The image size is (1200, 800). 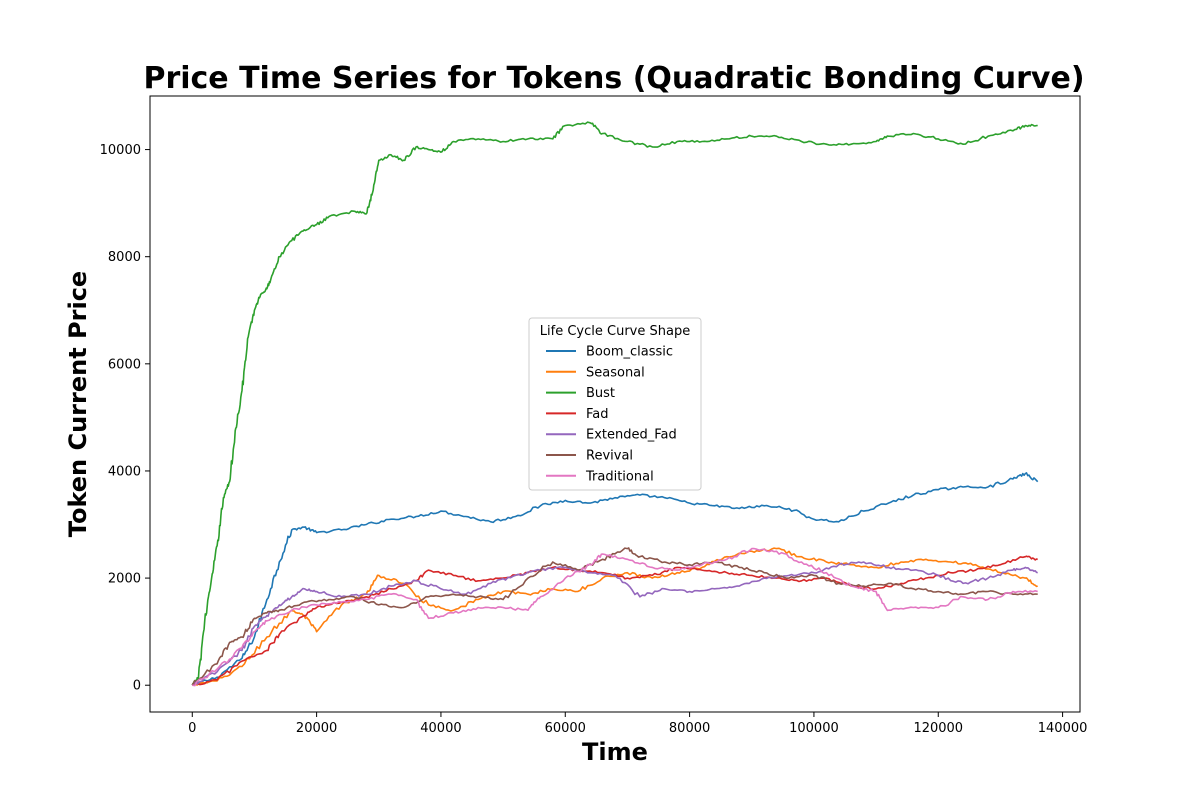 I want to click on x-tick-label: 20000, so click(x=316, y=728).